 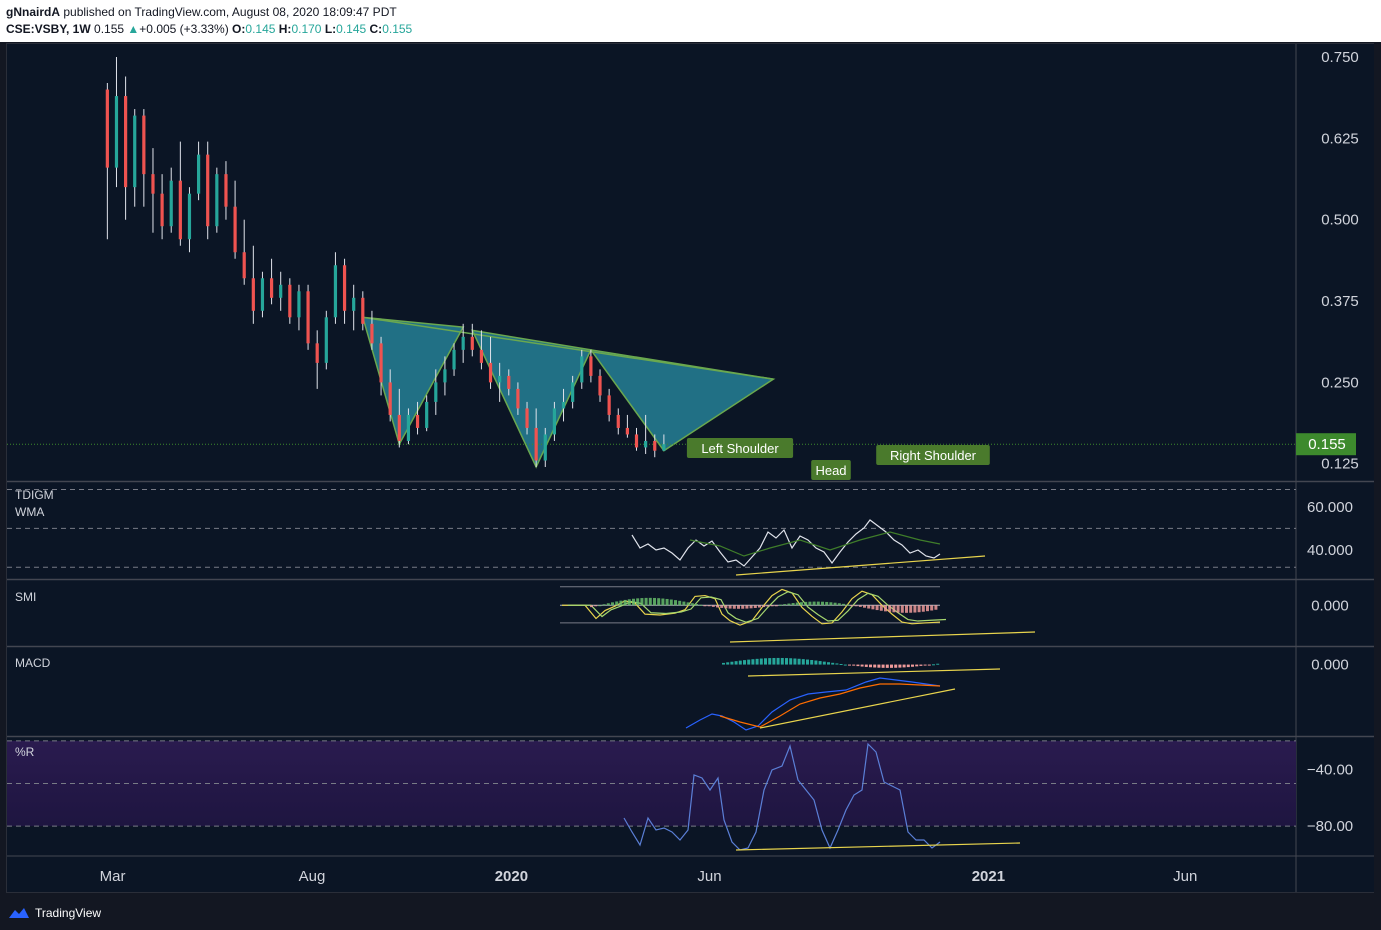 I want to click on price-tick-2: 0.500, so click(x=1340, y=220).